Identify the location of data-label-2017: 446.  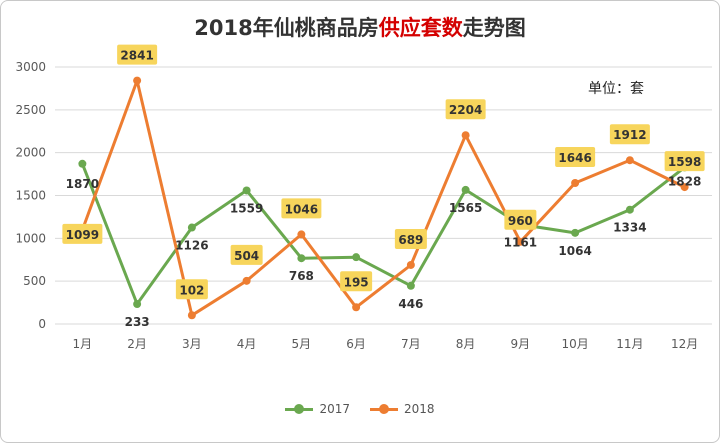
(410, 304).